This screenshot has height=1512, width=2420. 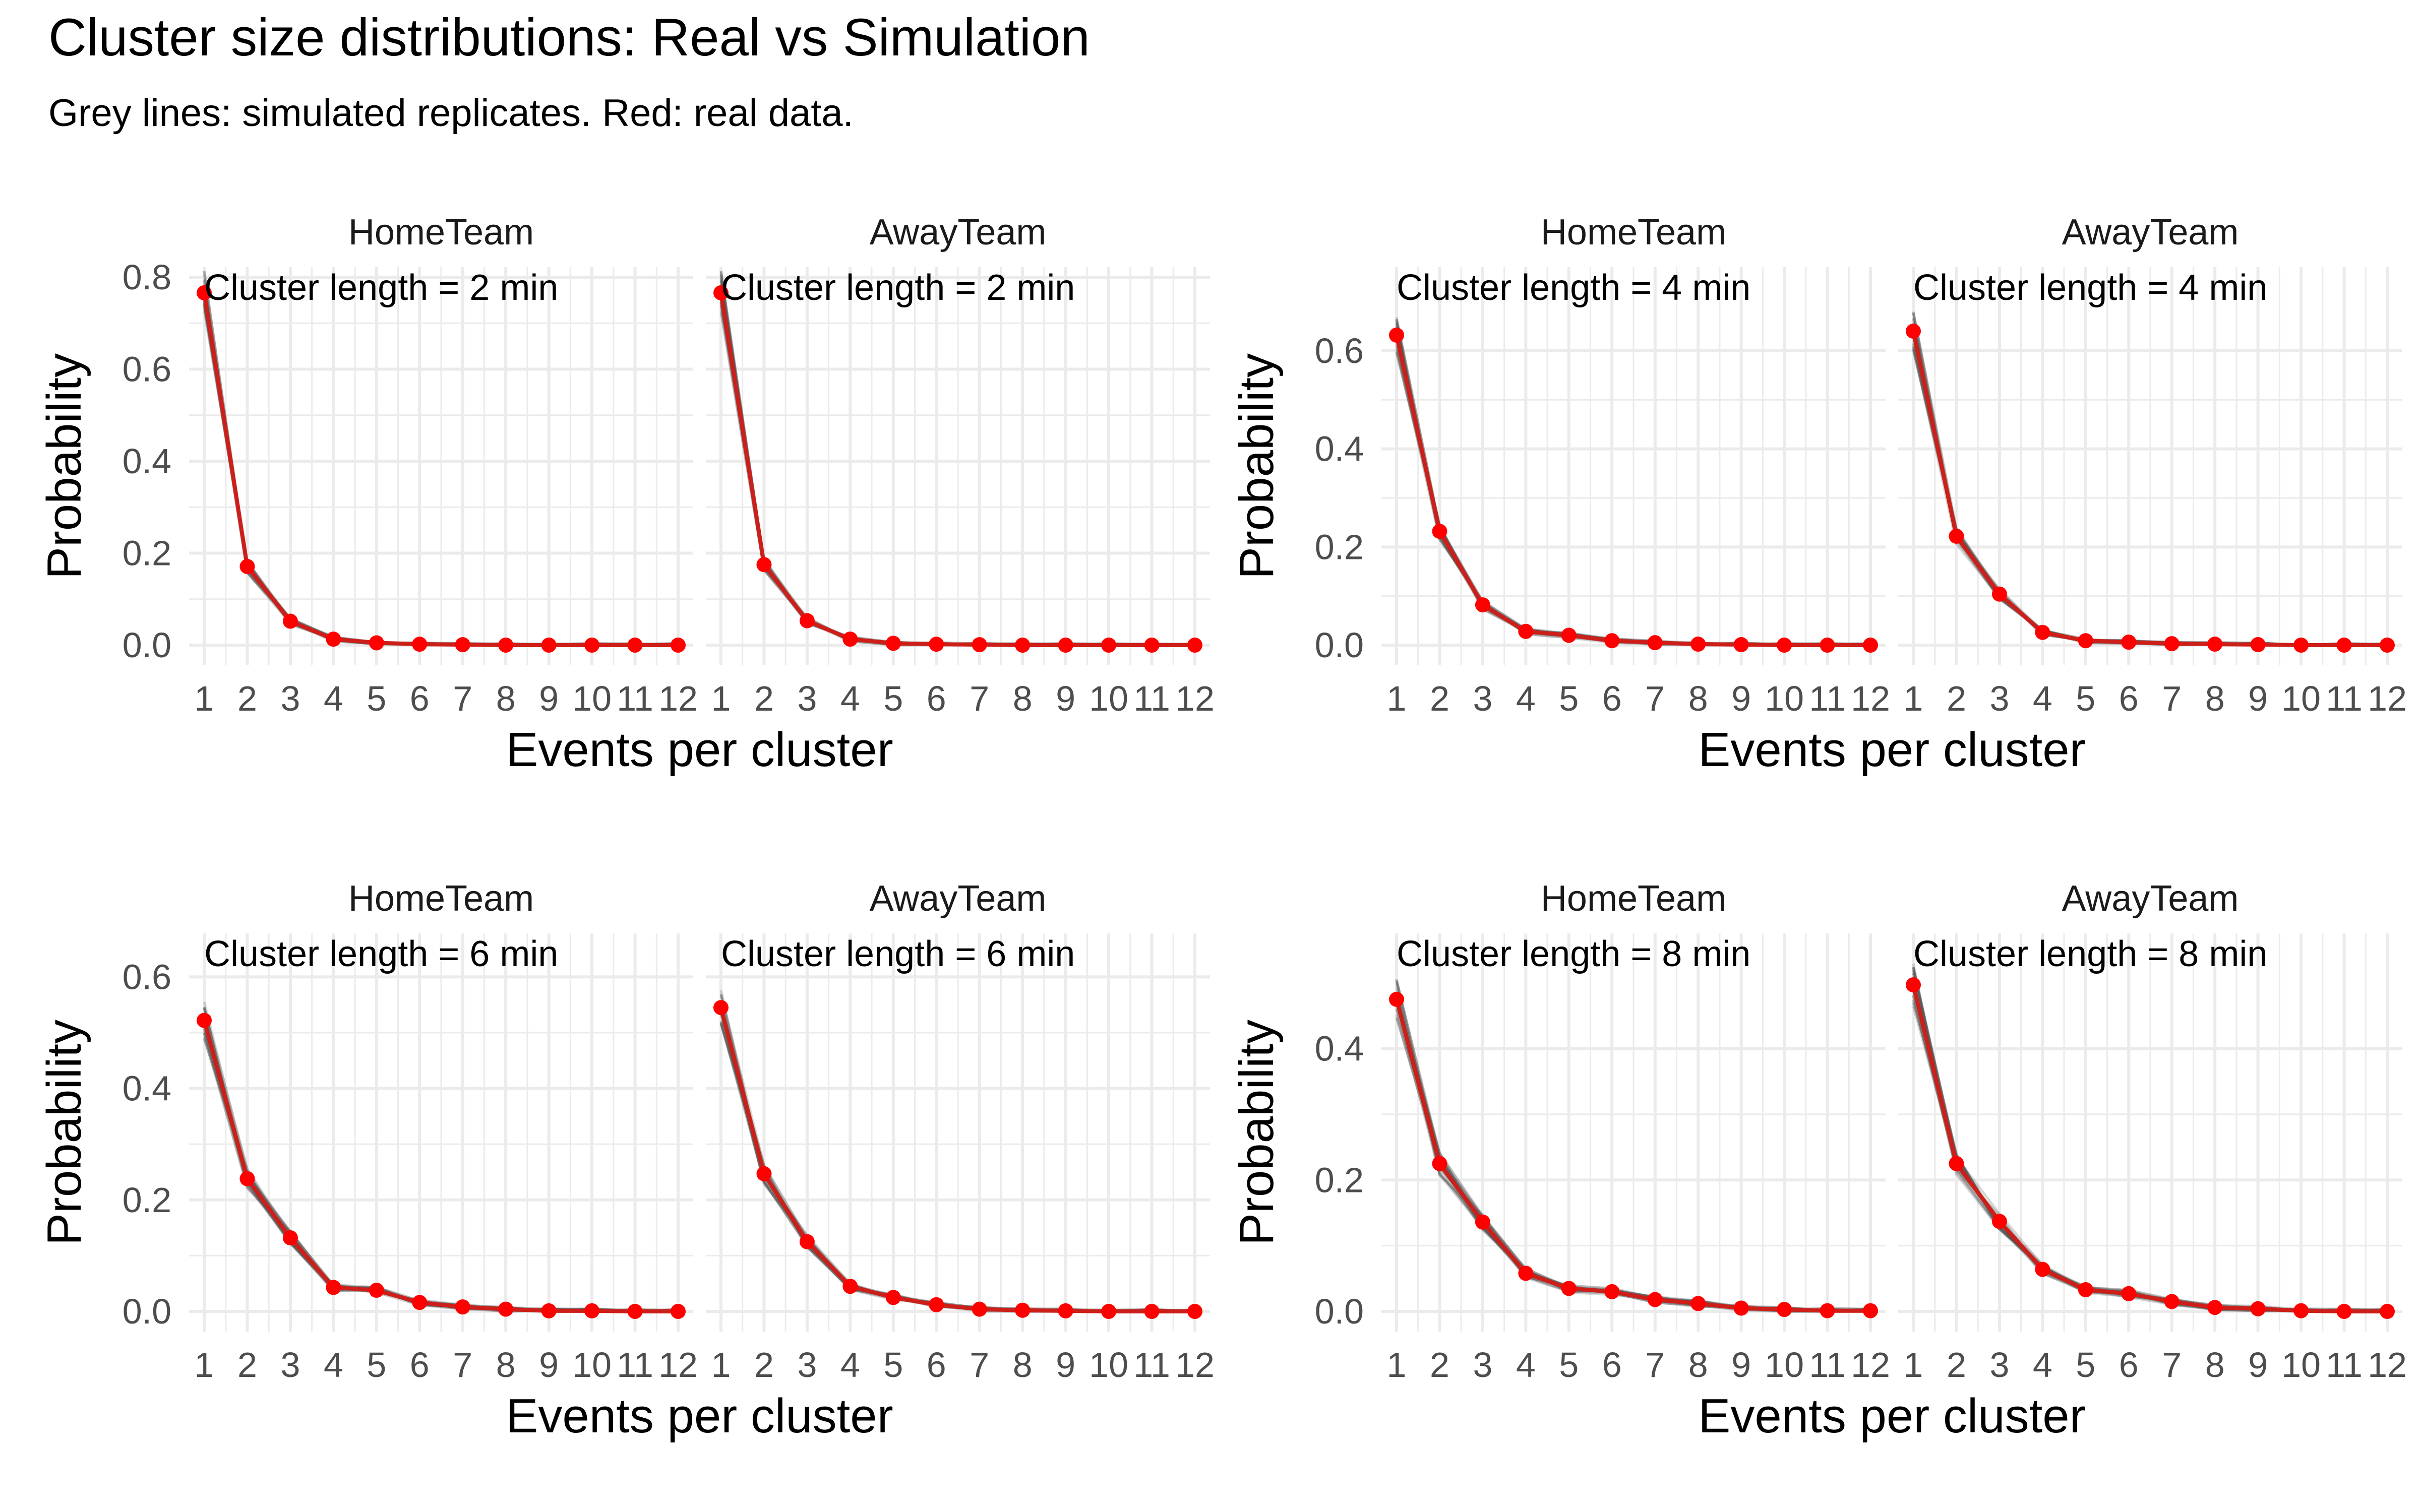 I want to click on cluster-length-label: Cluster length = 2 min, so click(x=898, y=288).